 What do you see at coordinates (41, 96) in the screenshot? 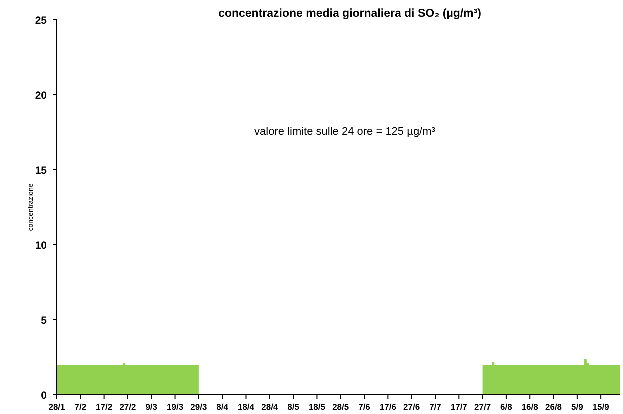
I see `y-tick-label: 20` at bounding box center [41, 96].